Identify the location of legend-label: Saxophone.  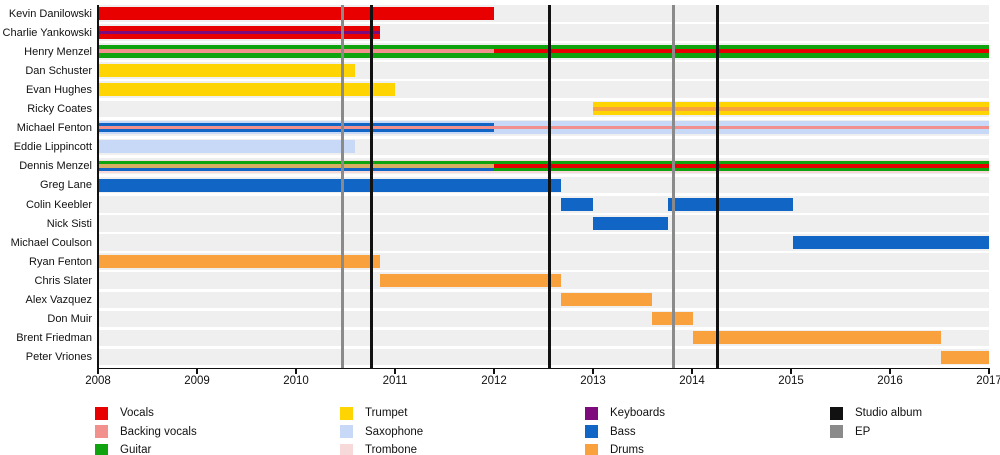
(394, 431).